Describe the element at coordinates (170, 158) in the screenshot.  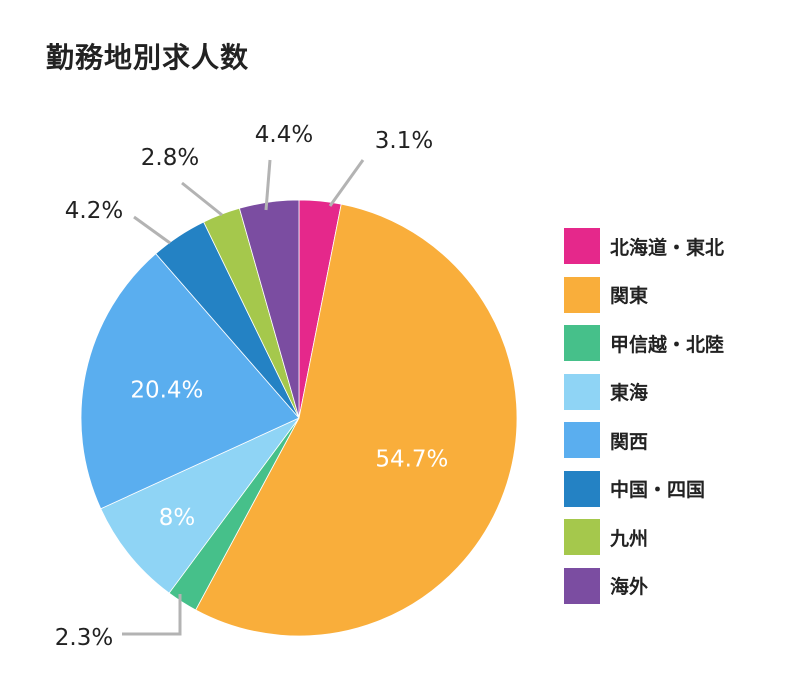
I see `data-label-6: 2.8%` at that location.